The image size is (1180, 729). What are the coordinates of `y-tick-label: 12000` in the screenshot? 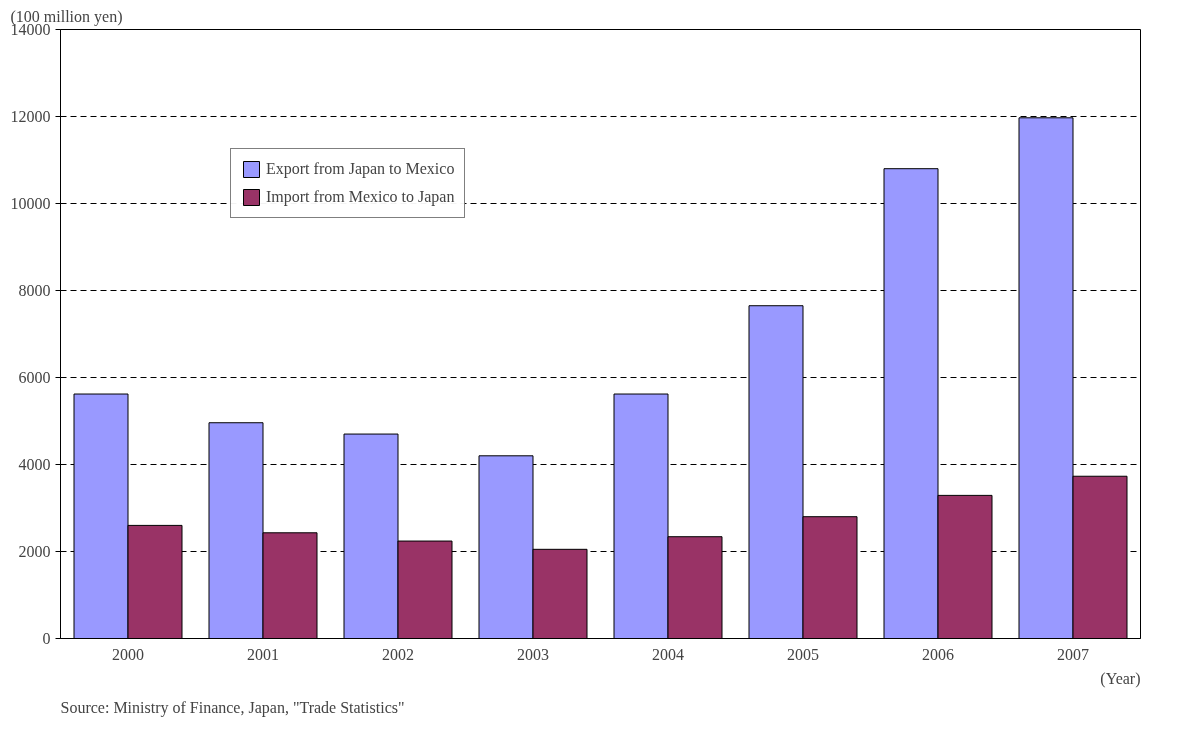 It's located at (30, 116).